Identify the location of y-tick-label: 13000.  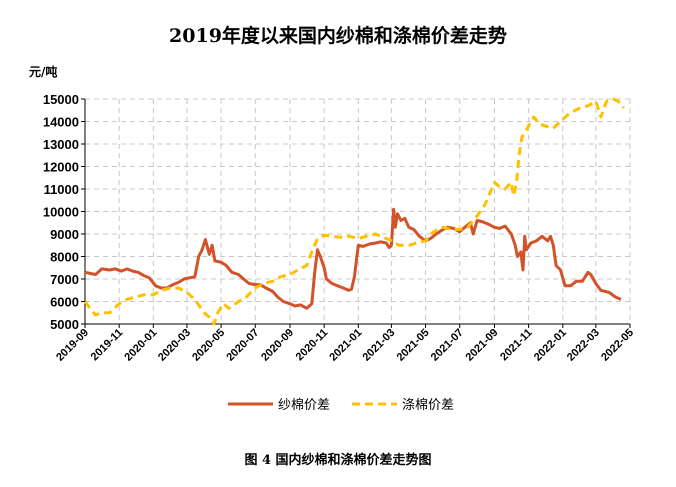
(61, 144).